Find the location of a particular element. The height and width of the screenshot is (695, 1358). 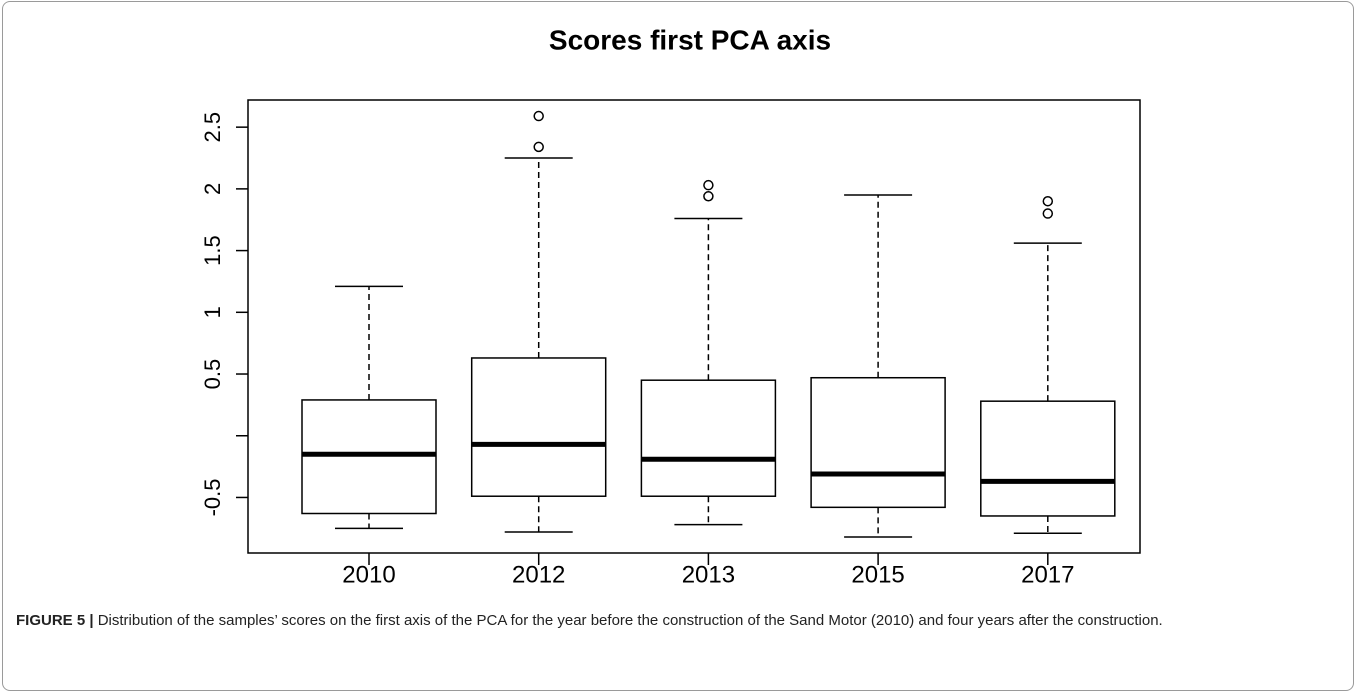

x-tick-label: 2017 is located at coordinates (1047, 574).